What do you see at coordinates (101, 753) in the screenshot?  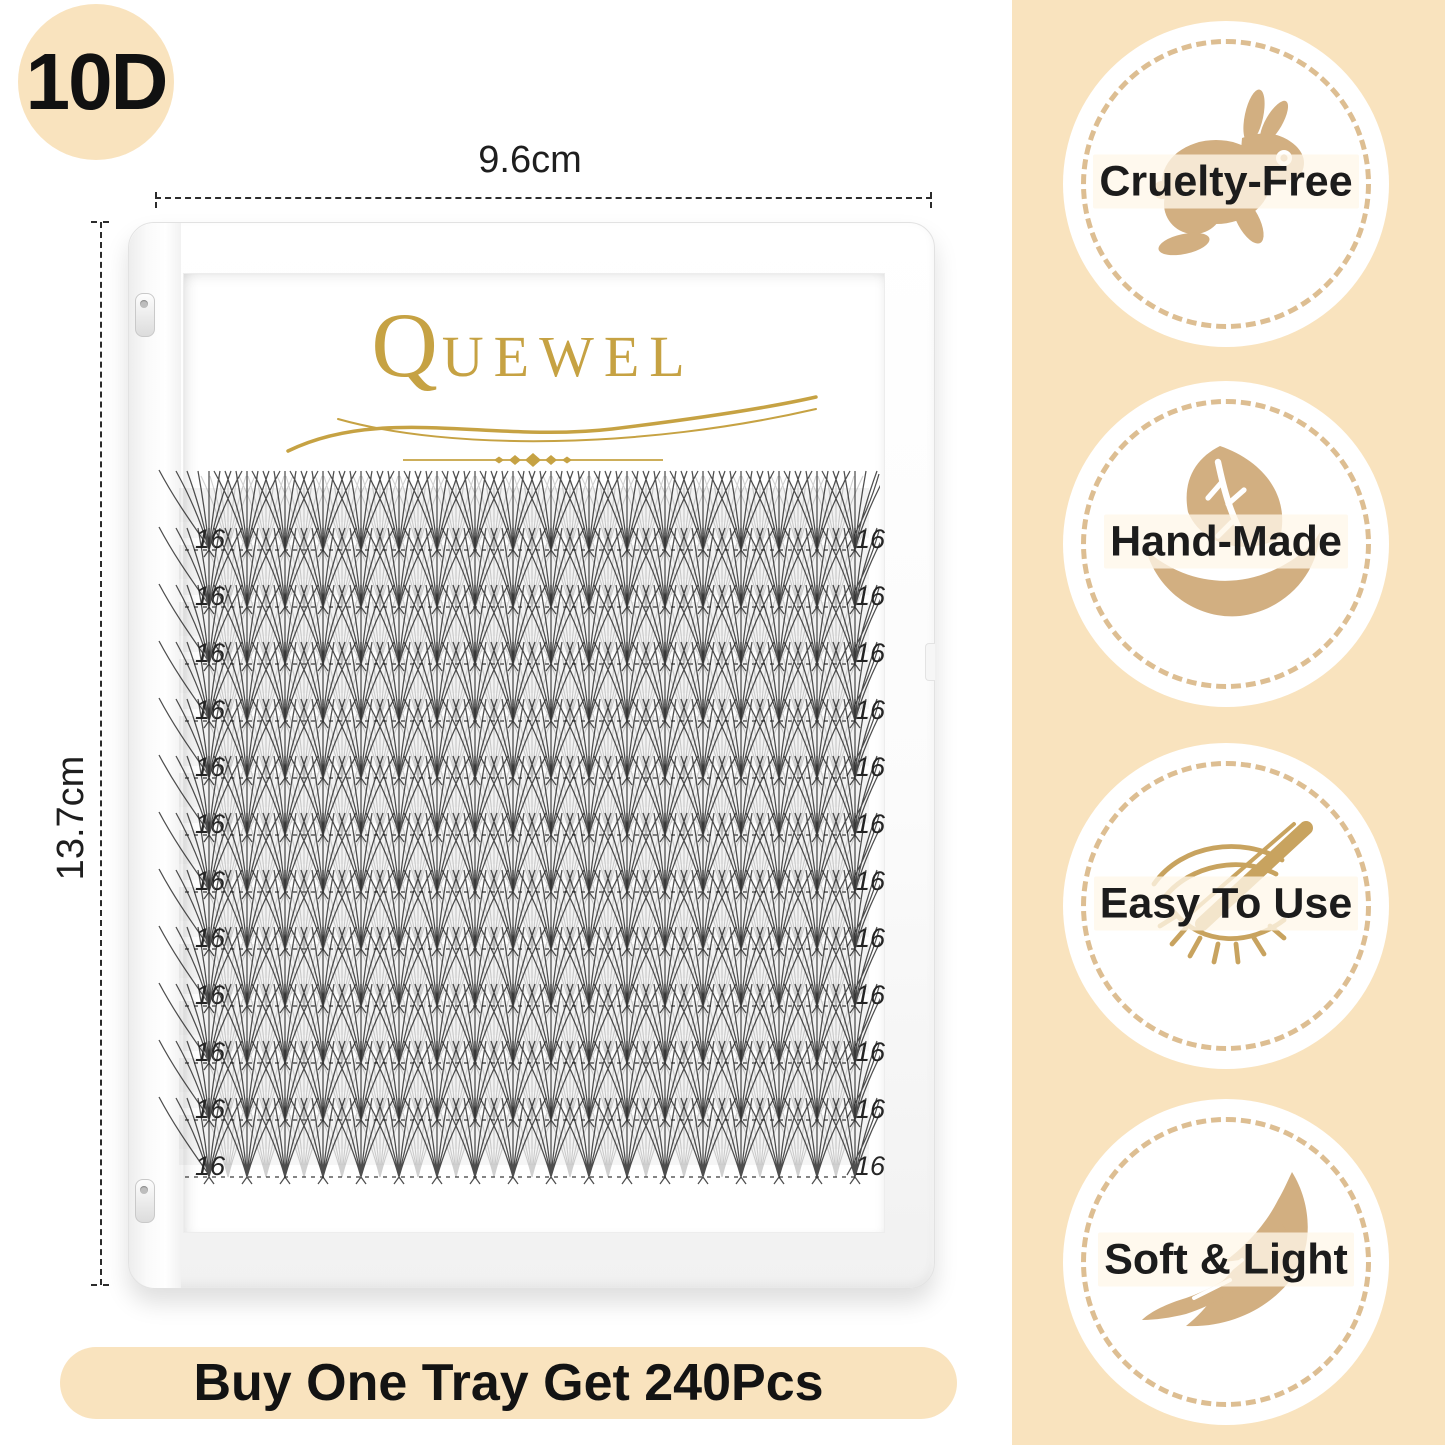 I see `height-measure-line` at bounding box center [101, 753].